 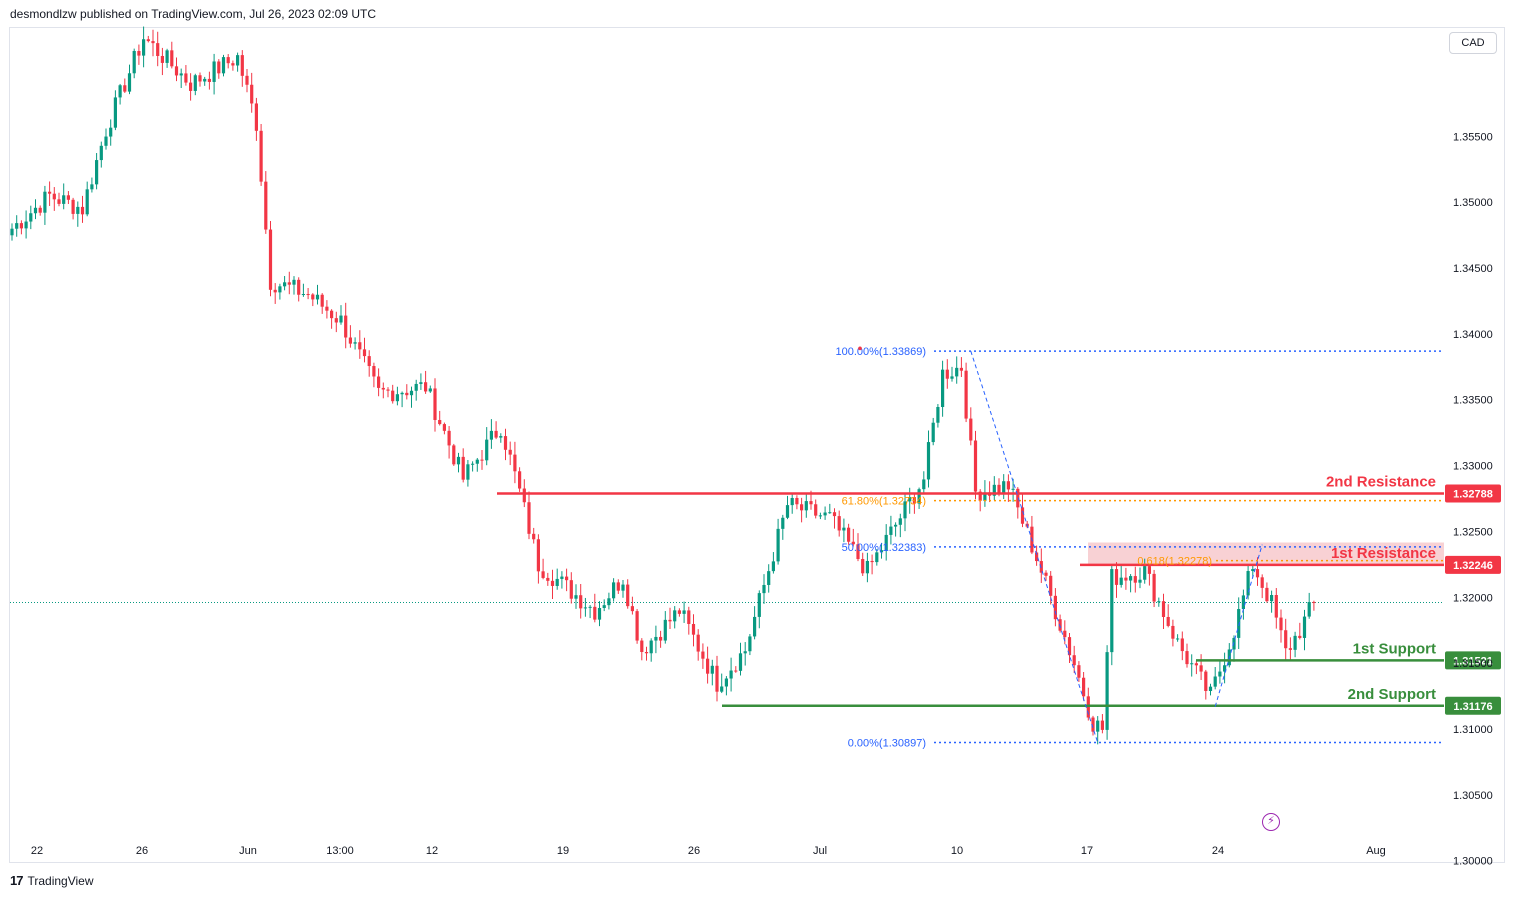 What do you see at coordinates (1266, 553) in the screenshot?
I see `resistance-zone` at bounding box center [1266, 553].